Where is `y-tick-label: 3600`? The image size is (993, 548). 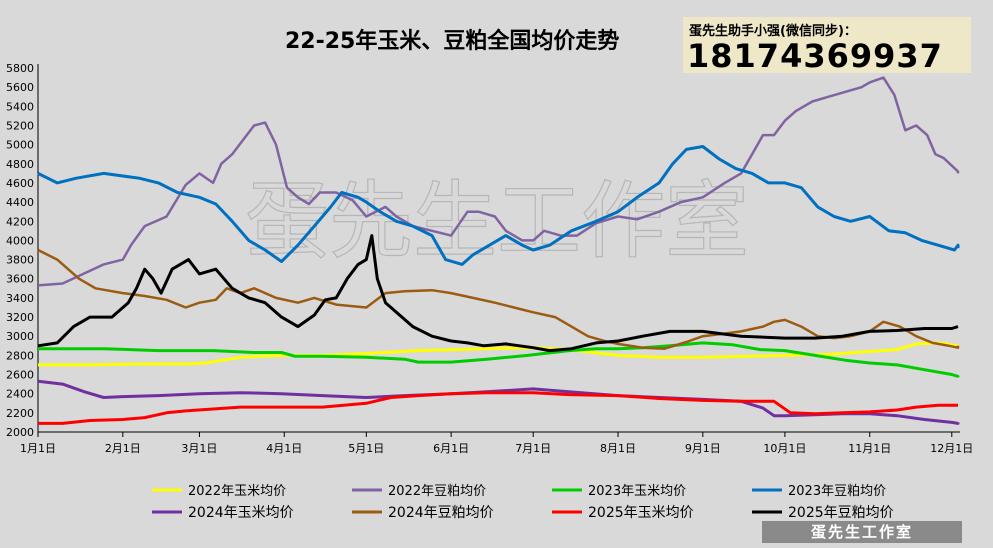
y-tick-label: 3600 is located at coordinates (20, 279).